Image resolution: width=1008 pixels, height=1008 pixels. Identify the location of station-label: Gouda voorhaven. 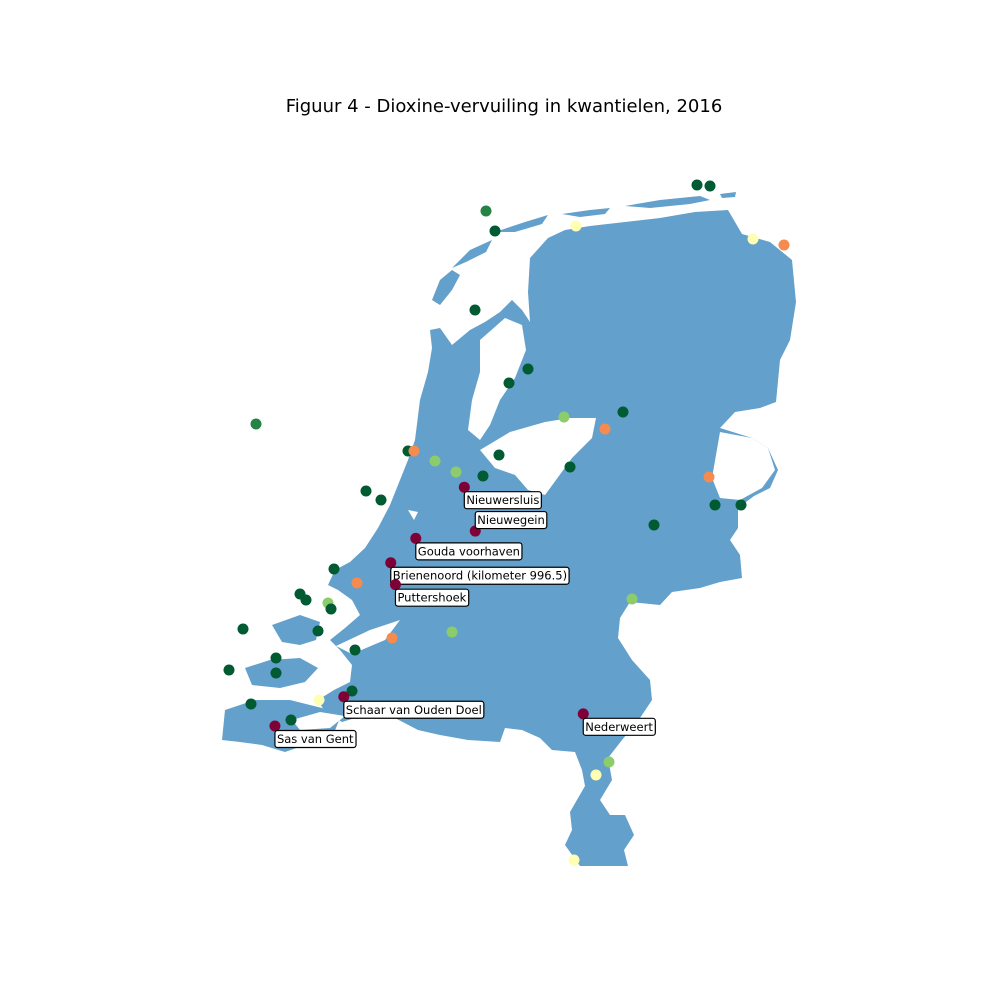
(469, 551).